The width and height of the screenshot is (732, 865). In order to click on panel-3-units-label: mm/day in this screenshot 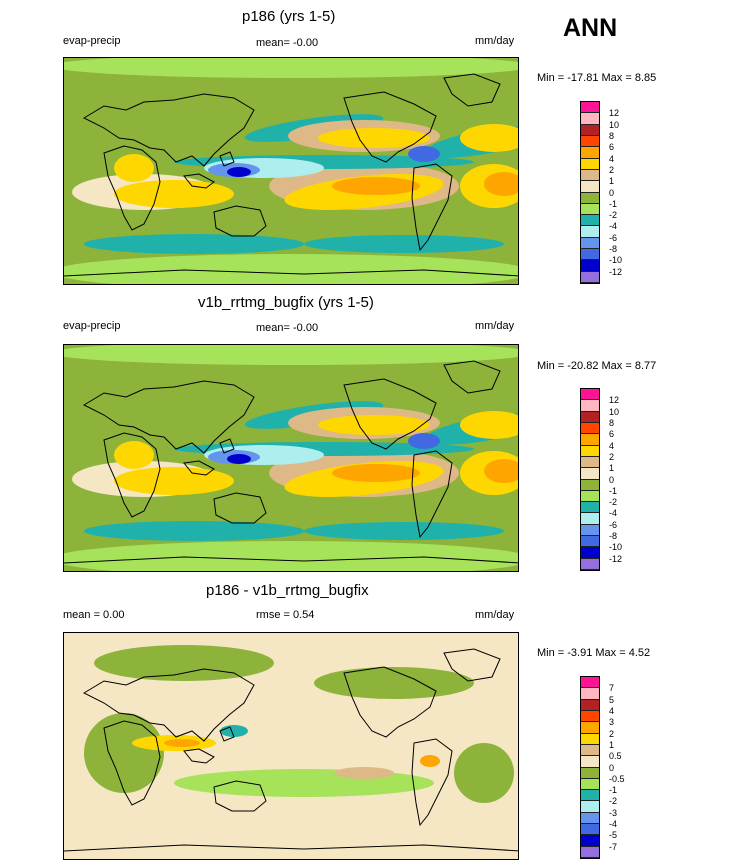, I will do `click(495, 615)`.